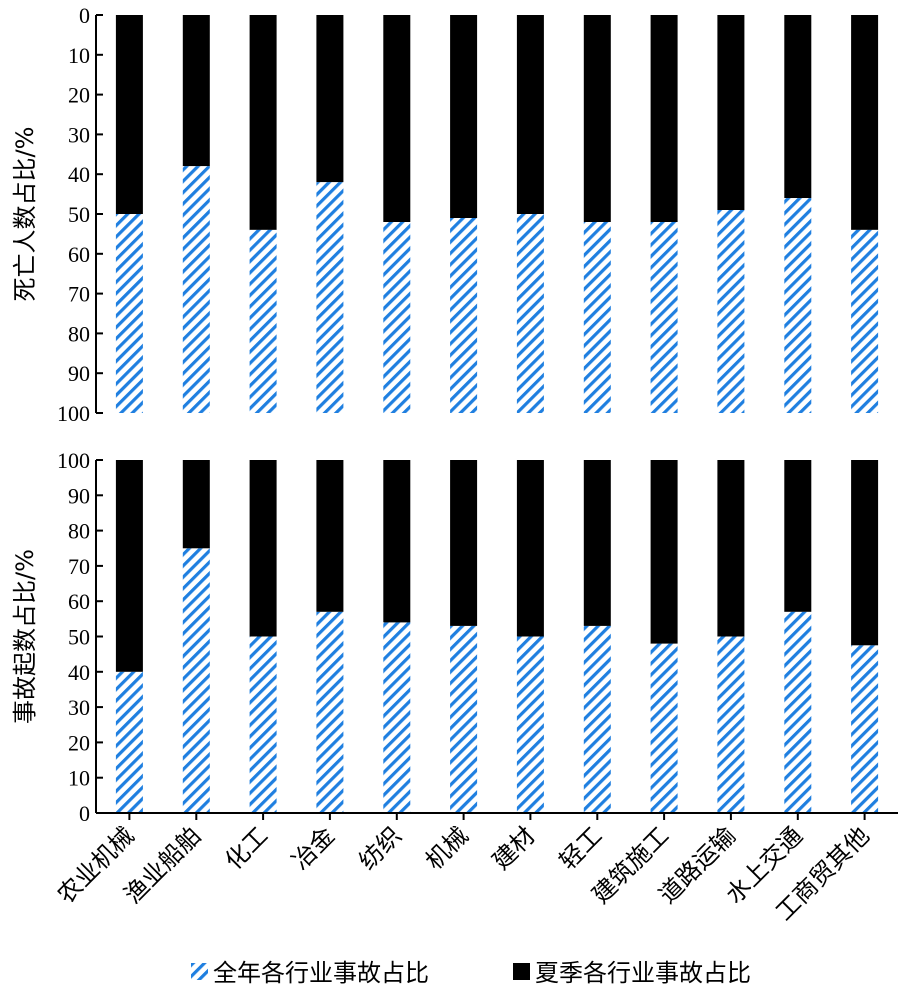  I want to click on y-tick-label-p2-0: 0, so click(84, 813).